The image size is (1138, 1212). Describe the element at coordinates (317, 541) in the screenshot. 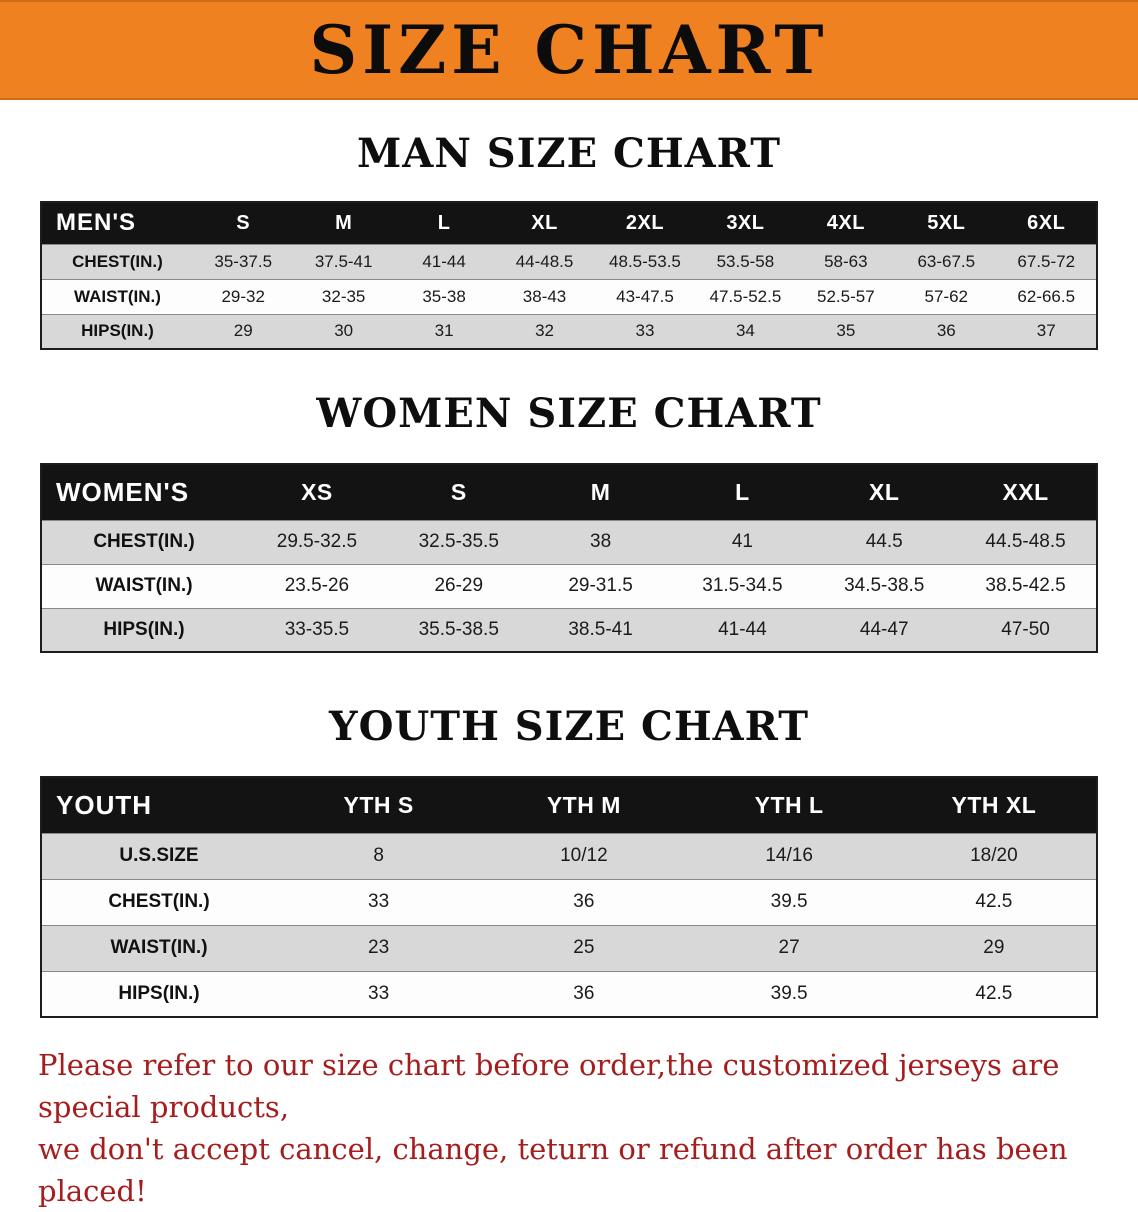

I see `table-cell: 29.5-32.5` at that location.